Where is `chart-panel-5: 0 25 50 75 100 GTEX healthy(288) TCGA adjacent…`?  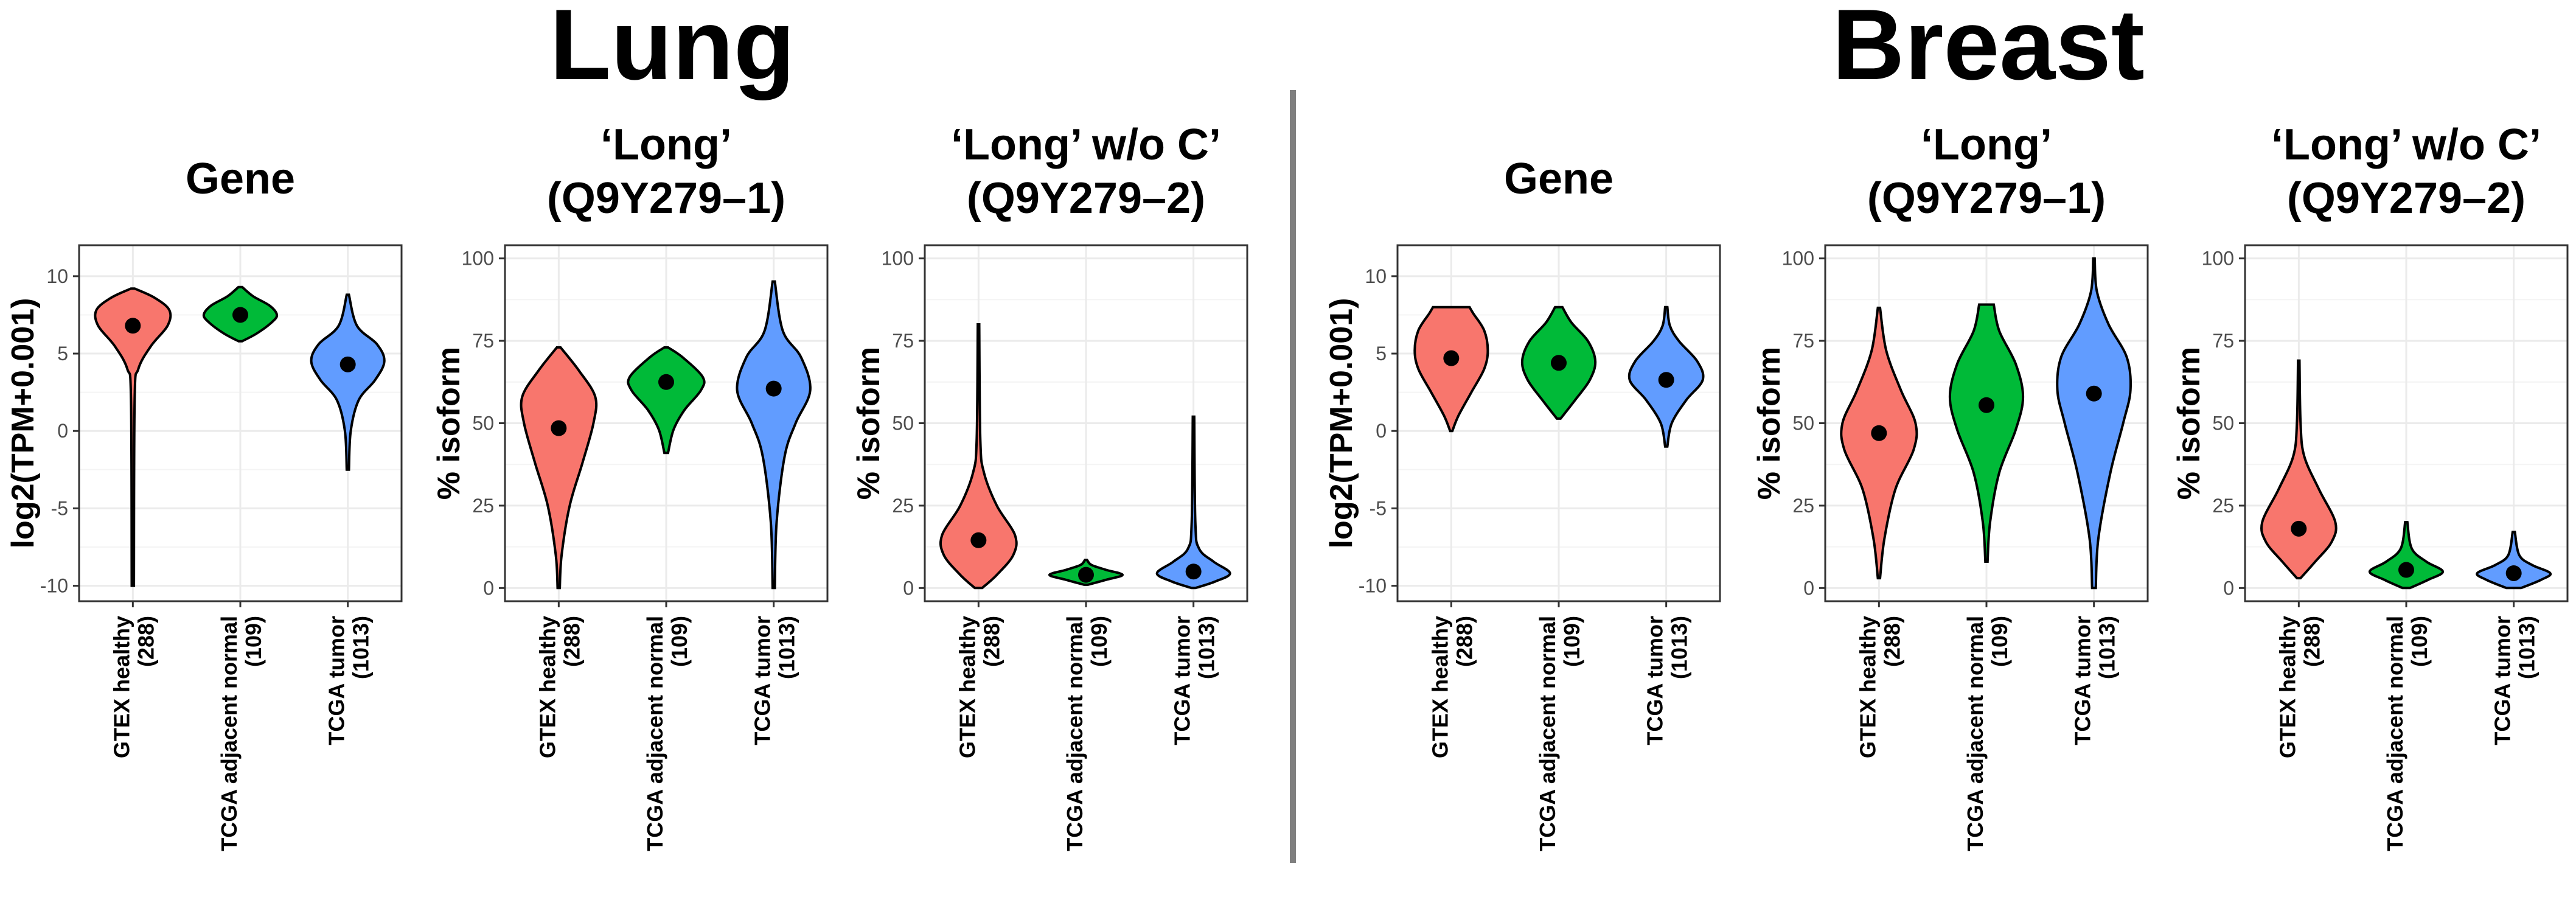
chart-panel-5: 0 25 50 75 100 GTEX healthy(288) TCGA adjacent… is located at coordinates (1950, 486).